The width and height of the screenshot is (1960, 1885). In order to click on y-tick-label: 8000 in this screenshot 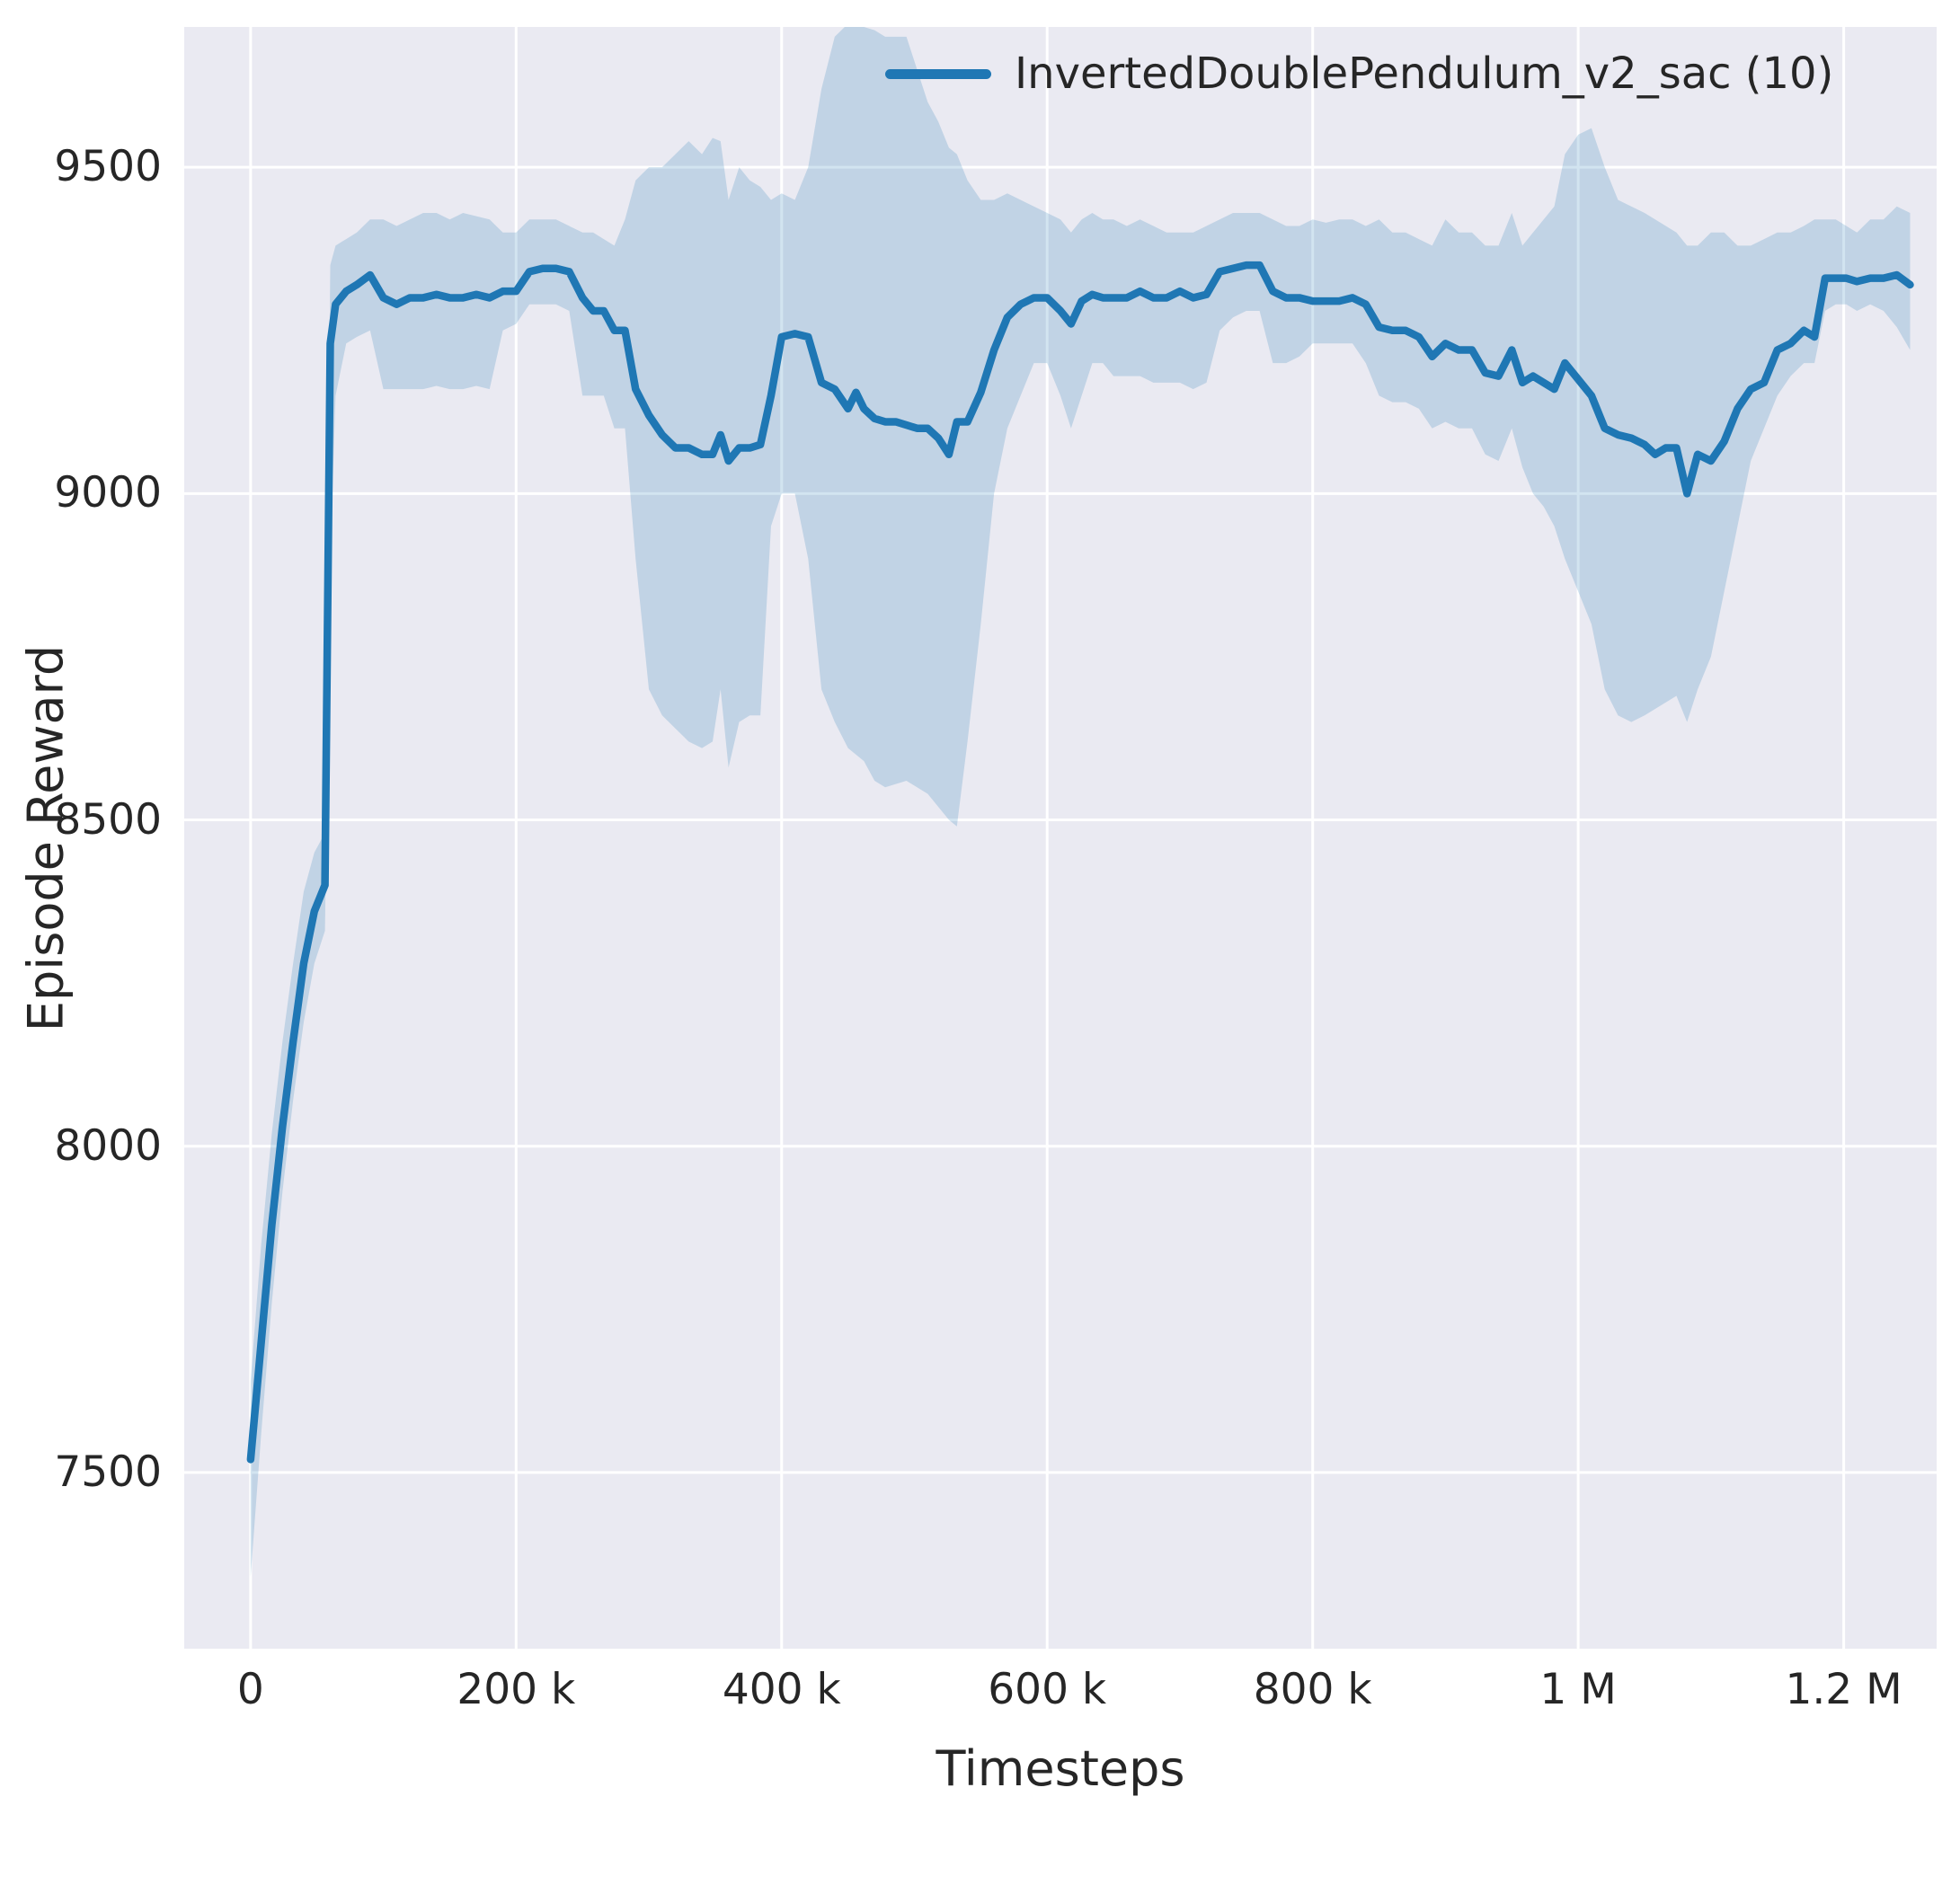, I will do `click(108, 1145)`.